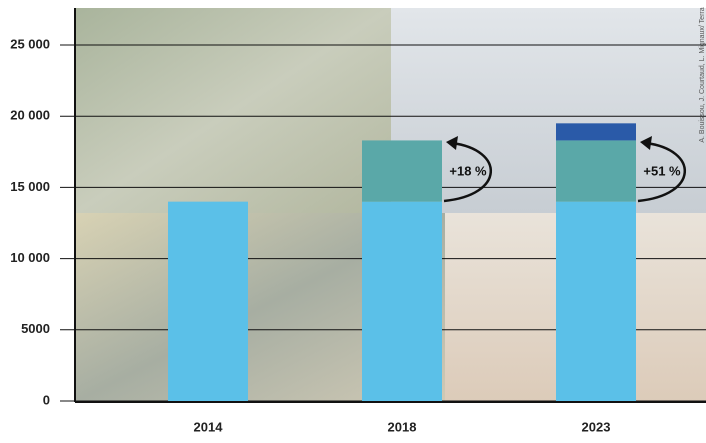 The image size is (706, 443). What do you see at coordinates (209, 426) in the screenshot?
I see `x-tick-label: 2014` at bounding box center [209, 426].